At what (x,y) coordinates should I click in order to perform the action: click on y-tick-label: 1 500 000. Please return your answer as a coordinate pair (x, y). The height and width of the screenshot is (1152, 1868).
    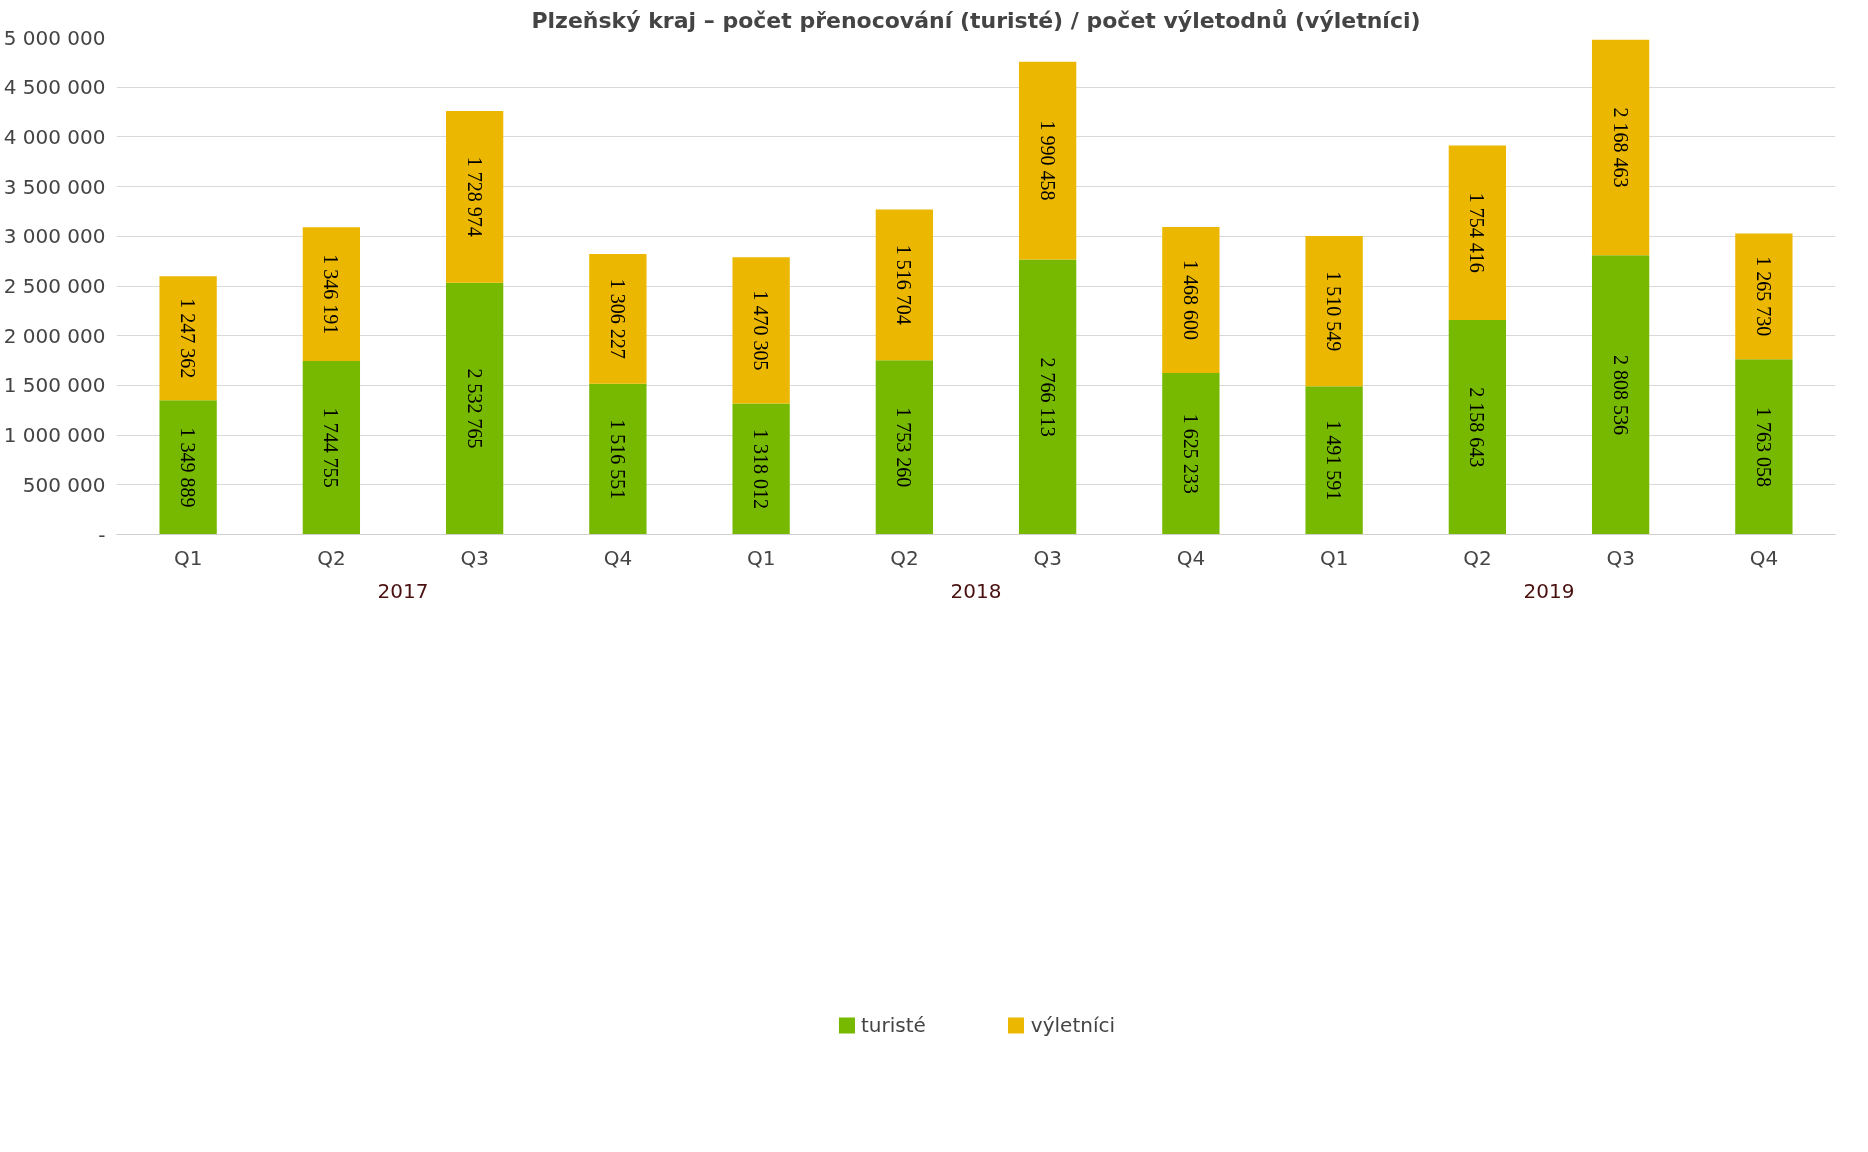
    Looking at the image, I should click on (54, 385).